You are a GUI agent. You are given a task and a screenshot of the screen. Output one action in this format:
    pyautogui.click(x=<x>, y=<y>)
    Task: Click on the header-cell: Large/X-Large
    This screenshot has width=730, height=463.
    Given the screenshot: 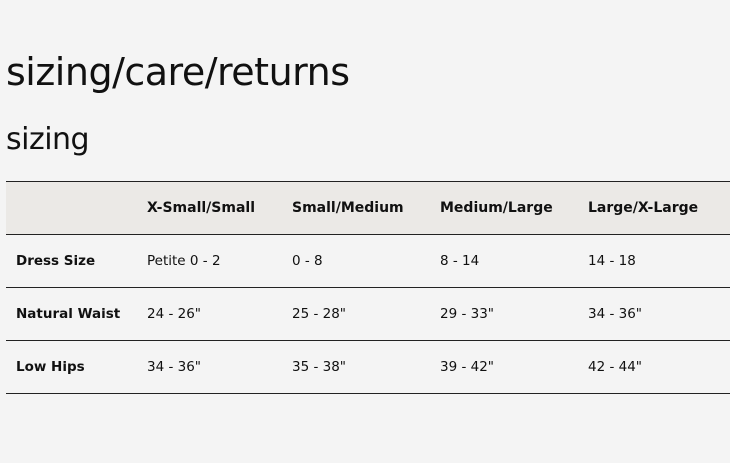 What is the action you would take?
    pyautogui.click(x=659, y=208)
    